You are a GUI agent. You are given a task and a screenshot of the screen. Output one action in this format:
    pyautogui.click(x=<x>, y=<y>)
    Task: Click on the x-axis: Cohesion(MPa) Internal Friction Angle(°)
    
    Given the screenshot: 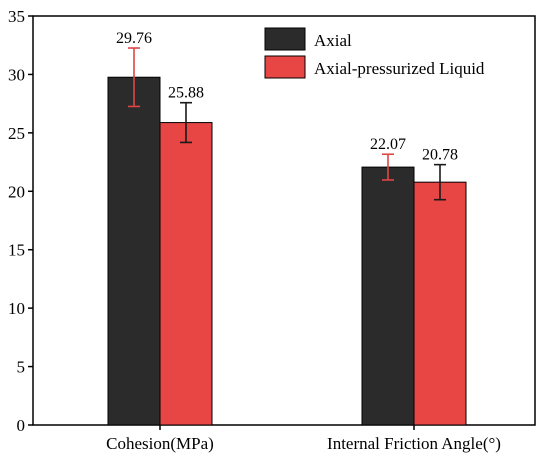 What is the action you would take?
    pyautogui.click(x=303, y=439)
    